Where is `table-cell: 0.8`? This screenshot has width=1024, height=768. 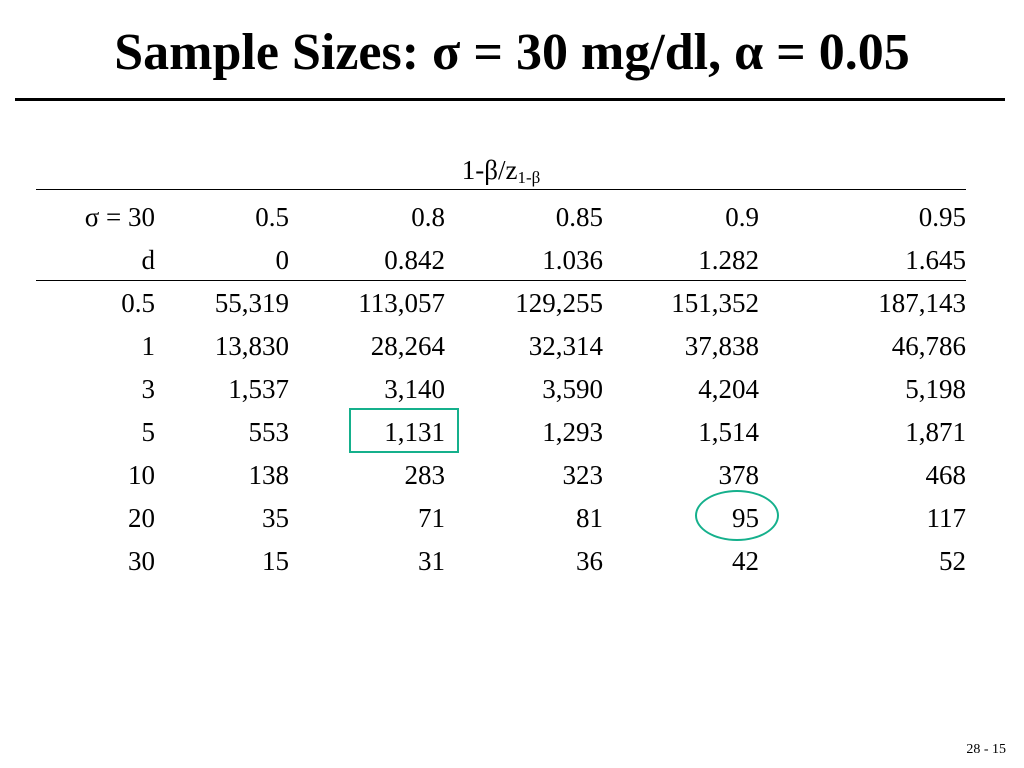 table-cell: 0.8 is located at coordinates (428, 217).